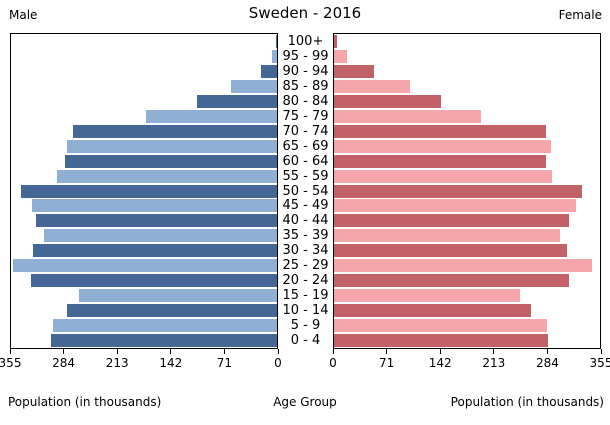 This screenshot has height=425, width=610. What do you see at coordinates (305, 326) in the screenshot?
I see `age-group-label: 5 - 9` at bounding box center [305, 326].